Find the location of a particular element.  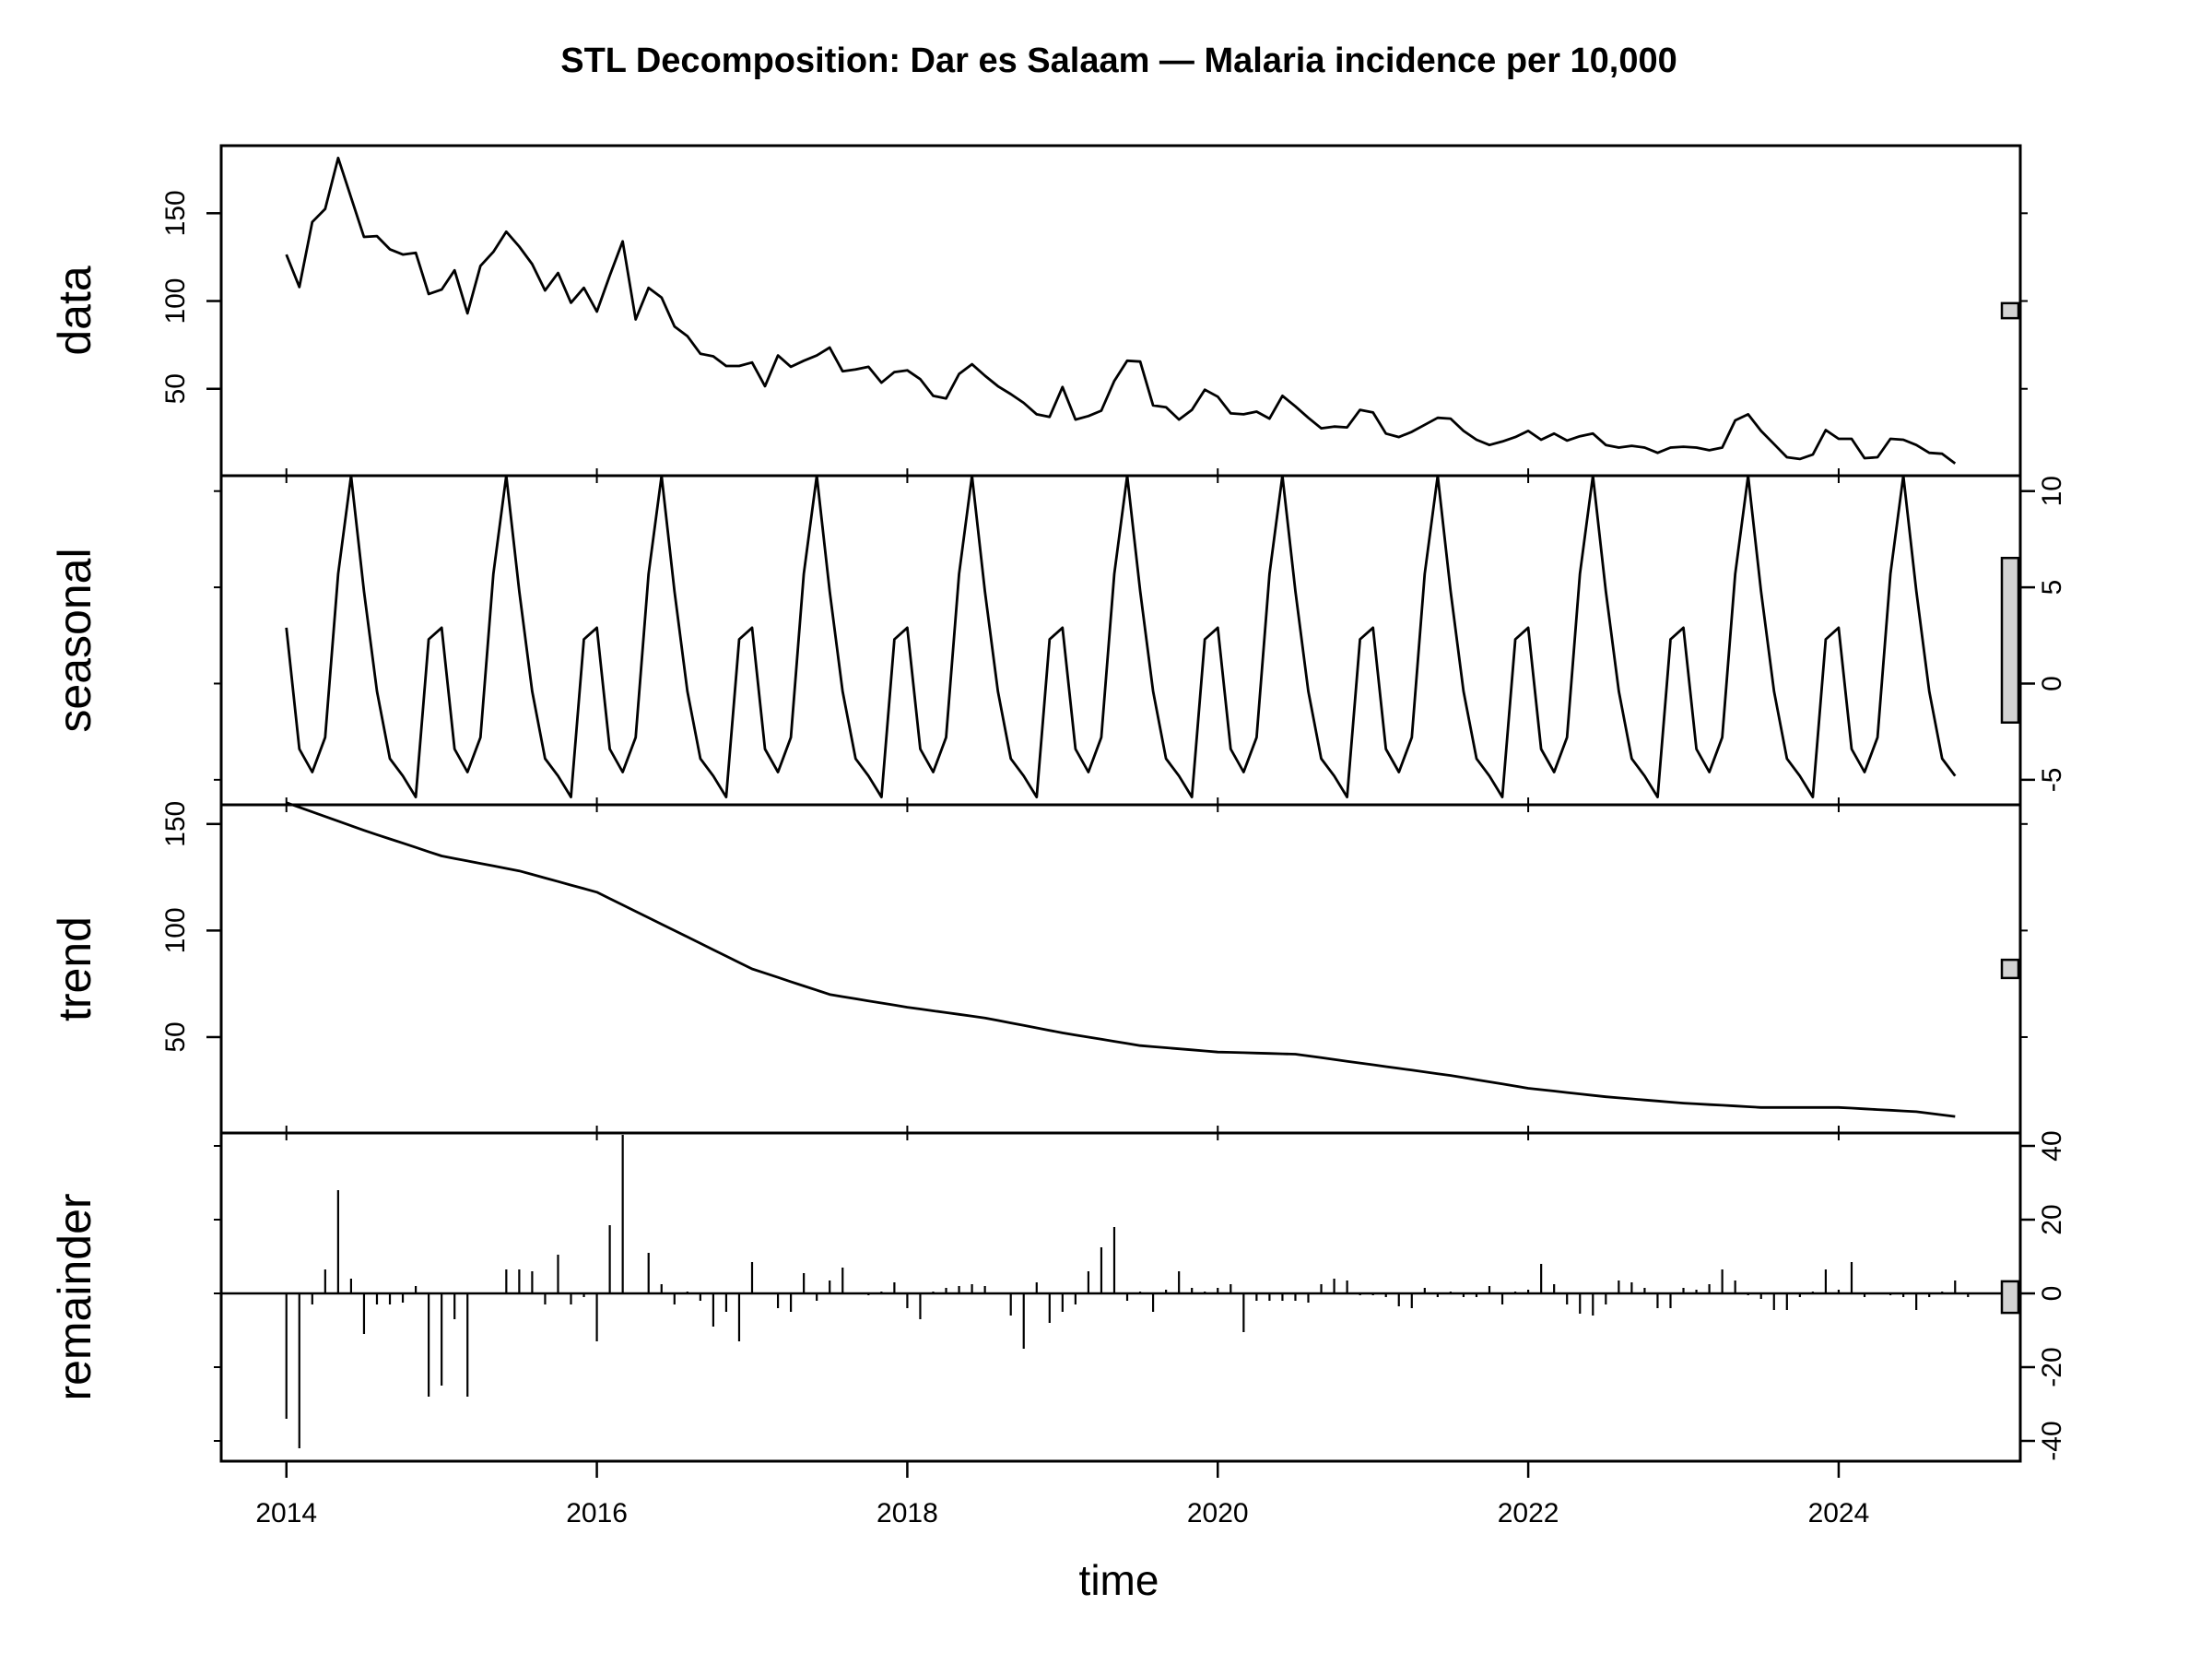

seasonal-tick-label: 0 is located at coordinates (2052, 683).